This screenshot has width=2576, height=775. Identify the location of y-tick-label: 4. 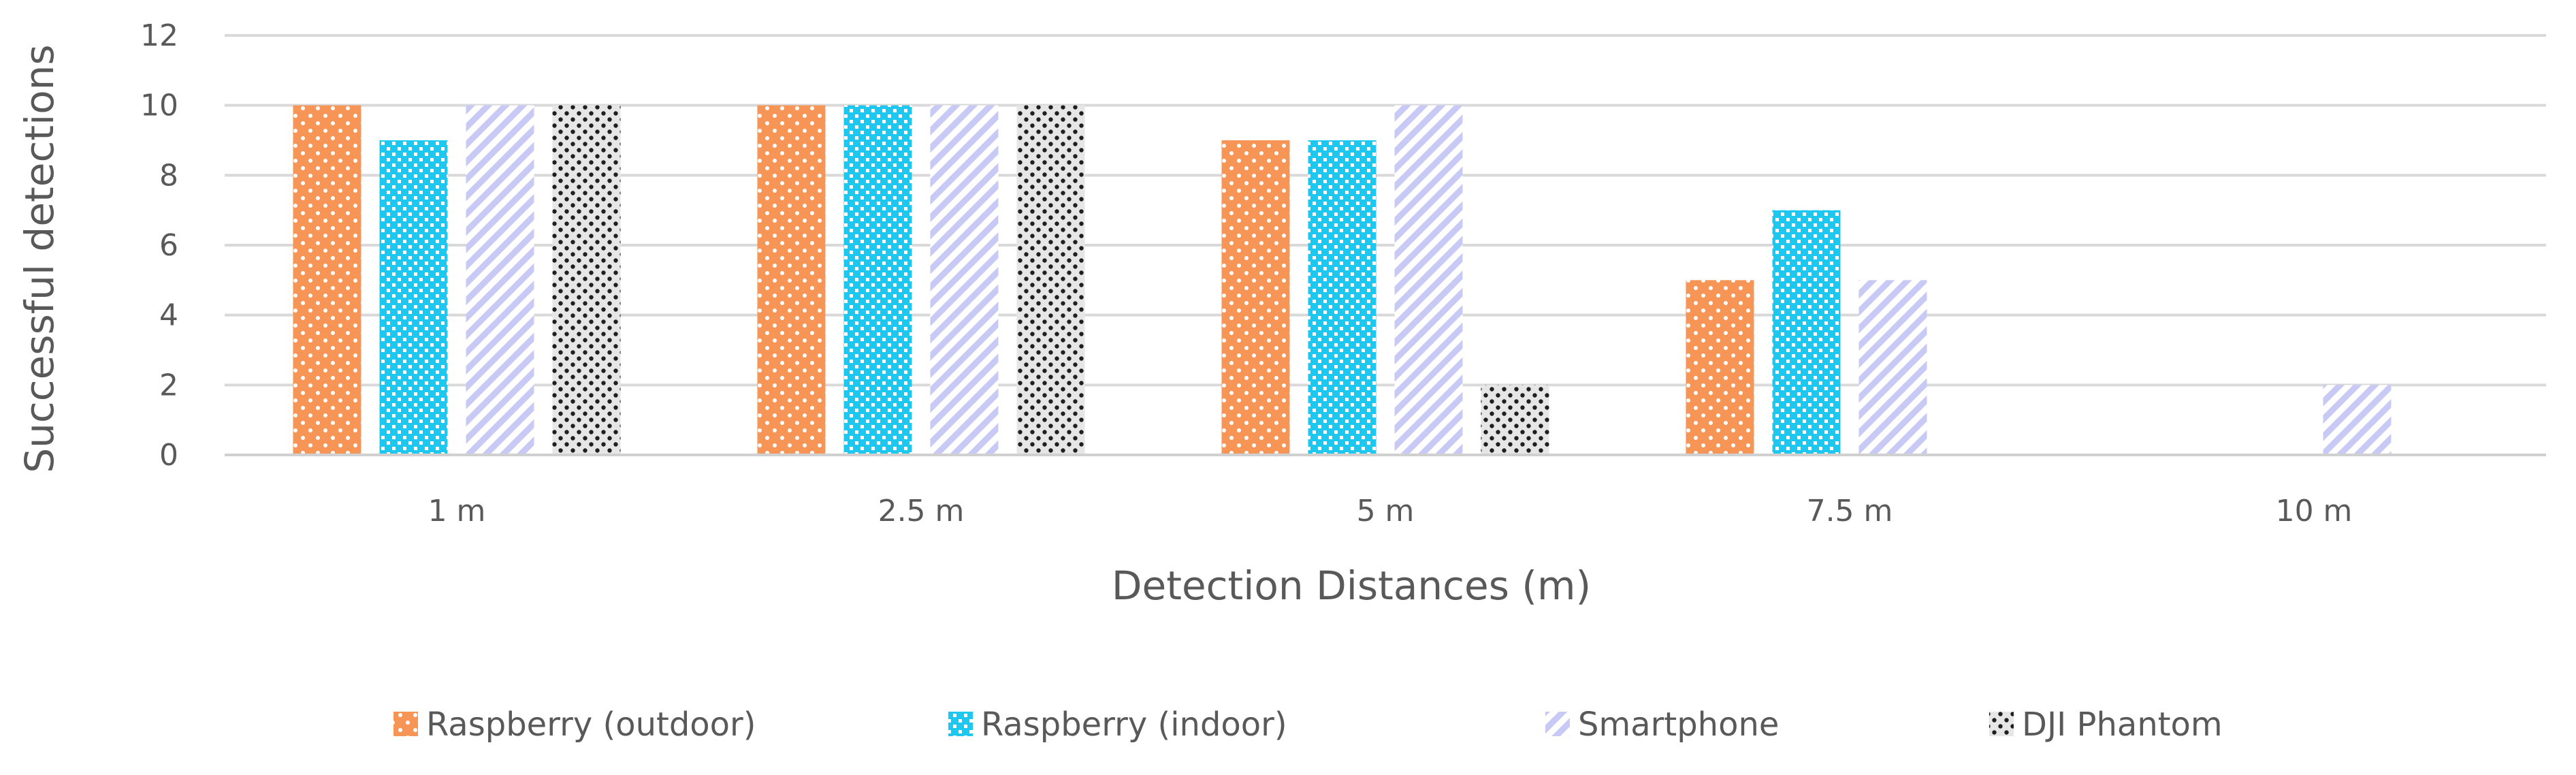
(168, 316).